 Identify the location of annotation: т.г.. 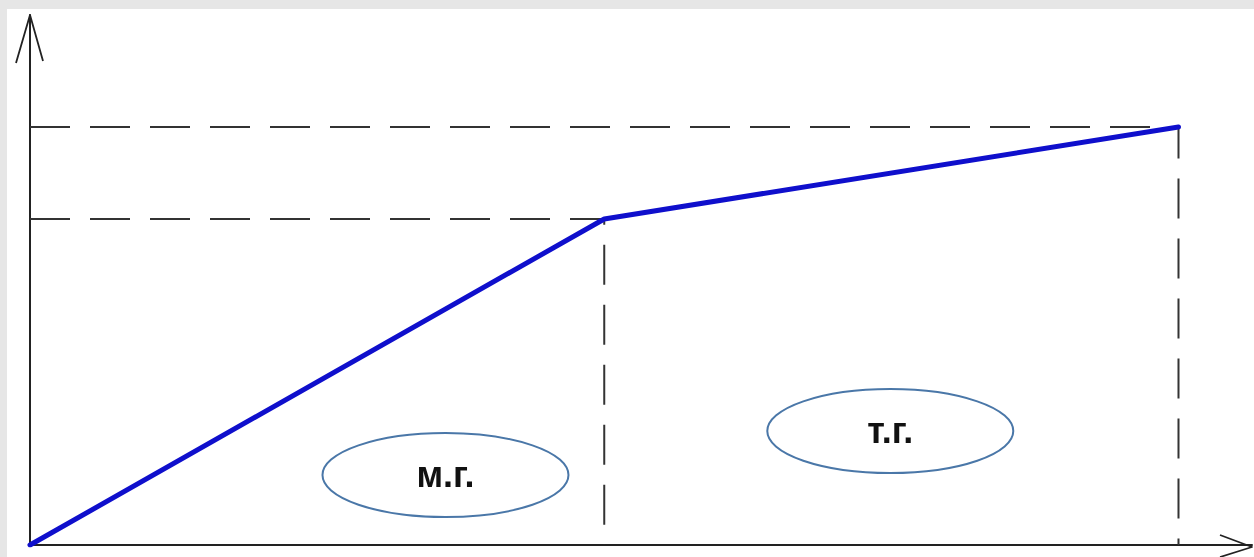
(890, 431).